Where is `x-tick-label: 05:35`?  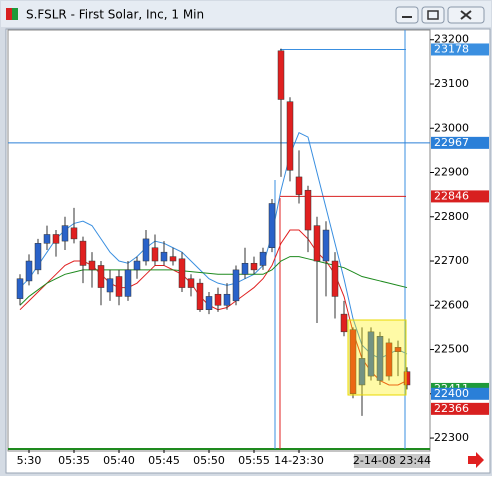 x-tick-label: 05:35 is located at coordinates (74, 460).